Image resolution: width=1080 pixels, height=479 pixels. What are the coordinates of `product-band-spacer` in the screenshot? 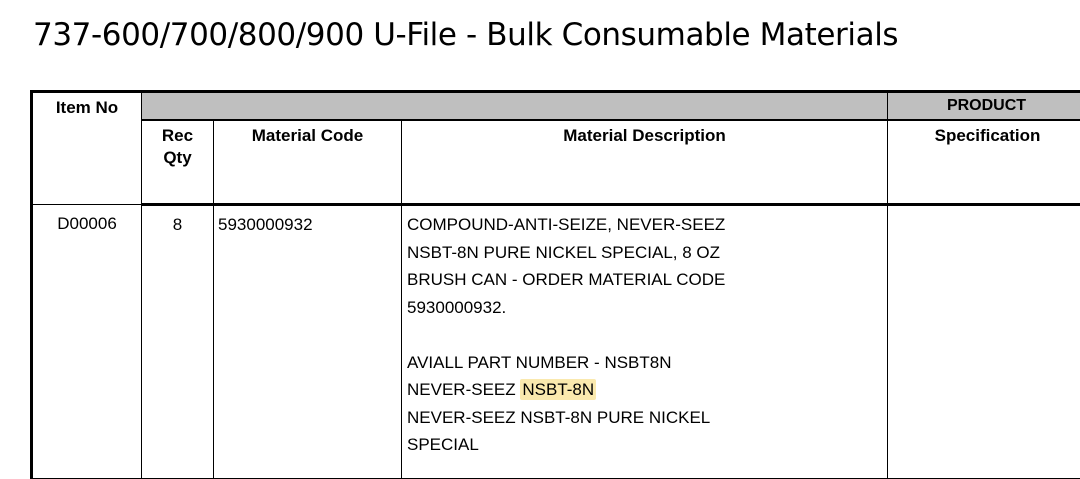 It's located at (515, 106).